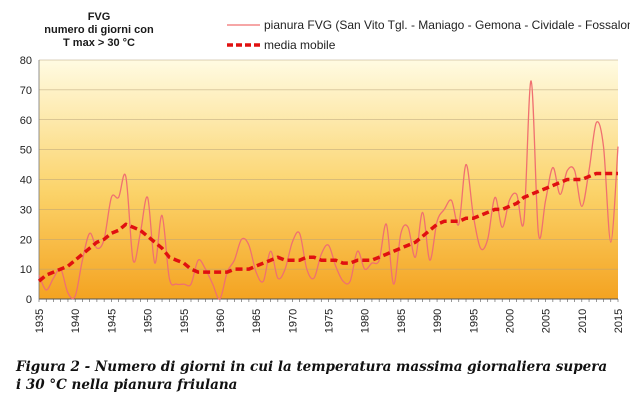 The width and height of the screenshot is (630, 409). I want to click on x-tick-label: 1985, so click(402, 321).